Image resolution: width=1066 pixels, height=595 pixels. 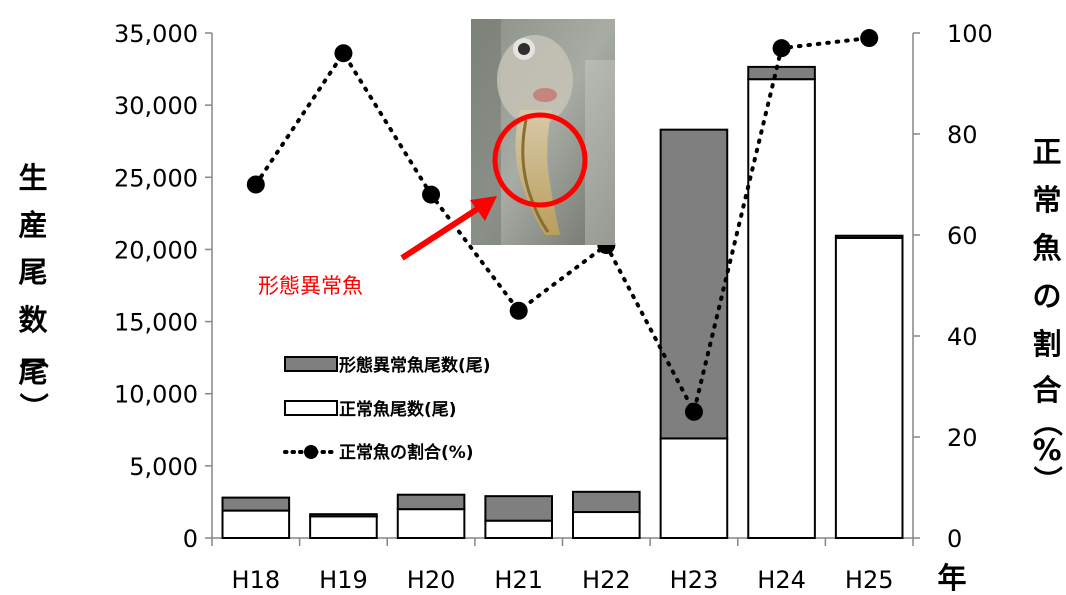 I want to click on x-tick-label: H19, so click(x=343, y=580).